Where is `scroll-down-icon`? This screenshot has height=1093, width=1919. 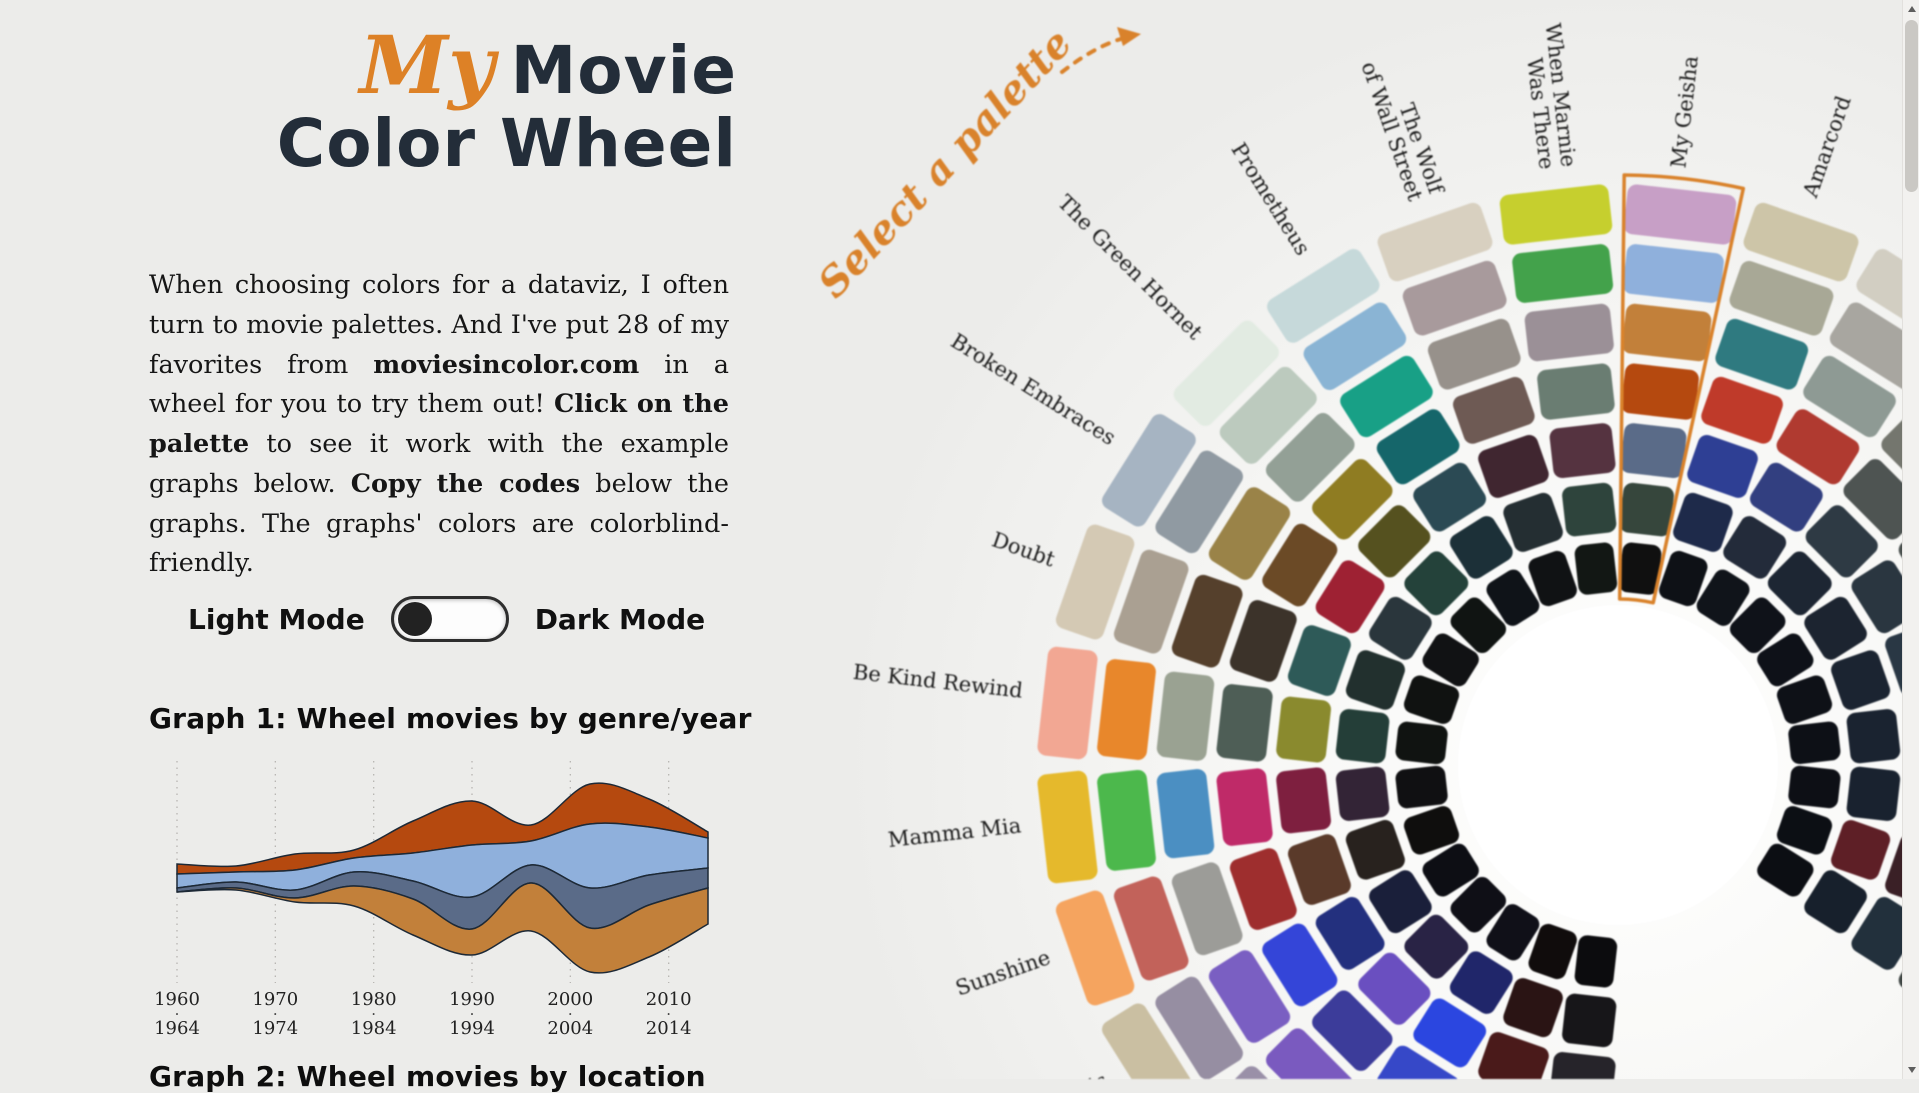 scroll-down-icon is located at coordinates (1912, 1070).